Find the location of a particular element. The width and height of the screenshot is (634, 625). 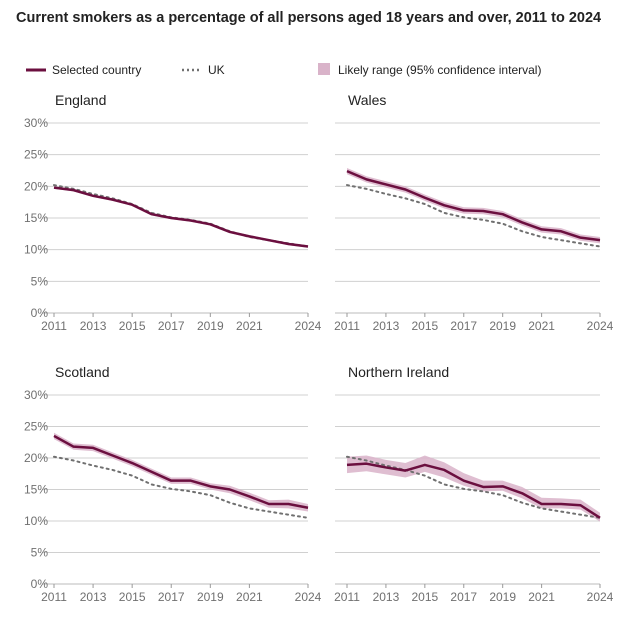

panel-title: Scotland is located at coordinates (82, 372).